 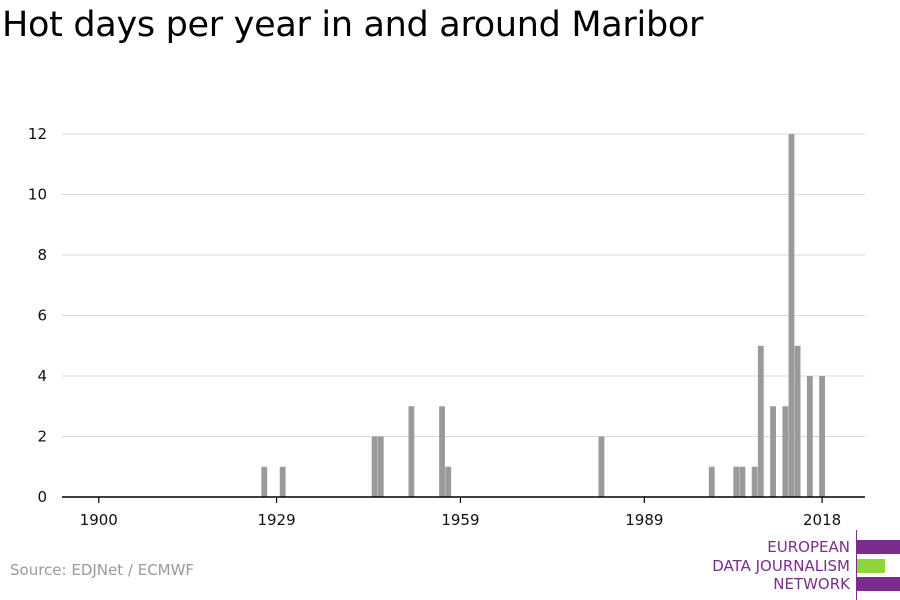 I want to click on x-tick-label: 1900, so click(x=99, y=520).